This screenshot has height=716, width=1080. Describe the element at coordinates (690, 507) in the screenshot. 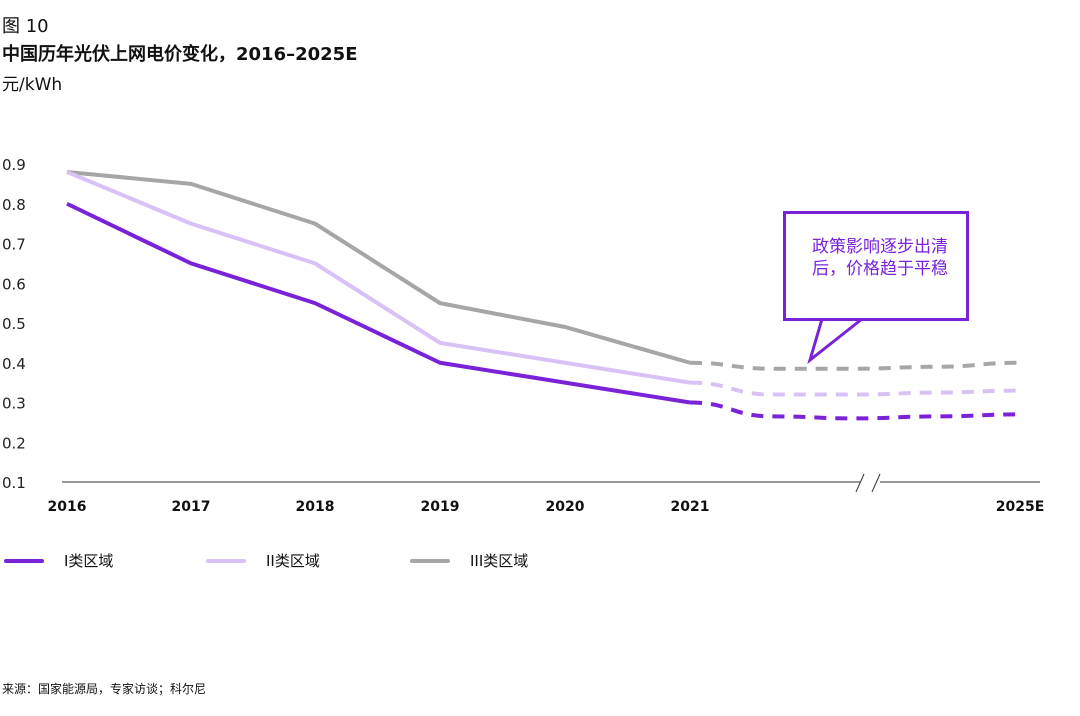

I see `x-tick-label: 2021` at that location.